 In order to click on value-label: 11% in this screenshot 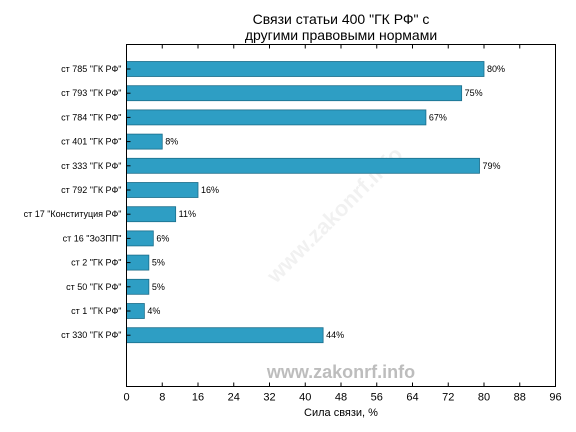, I will do `click(187, 214)`.